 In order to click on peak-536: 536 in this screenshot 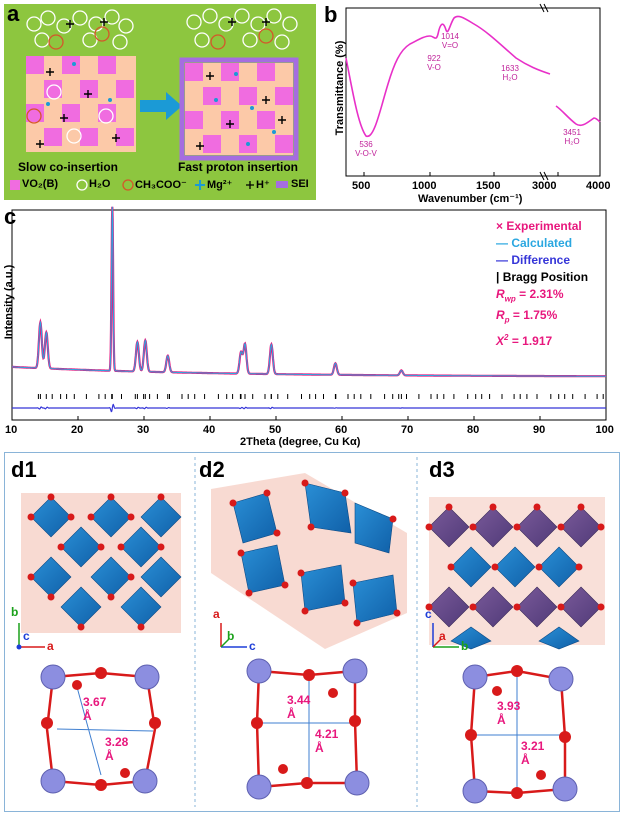, I will do `click(366, 144)`.